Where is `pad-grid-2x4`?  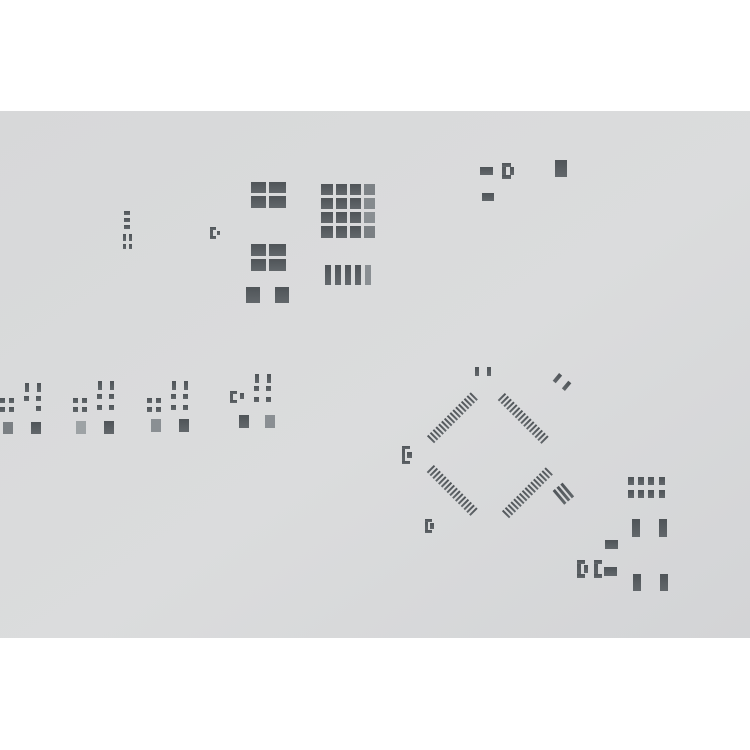 pad-grid-2x4 is located at coordinates (646, 487).